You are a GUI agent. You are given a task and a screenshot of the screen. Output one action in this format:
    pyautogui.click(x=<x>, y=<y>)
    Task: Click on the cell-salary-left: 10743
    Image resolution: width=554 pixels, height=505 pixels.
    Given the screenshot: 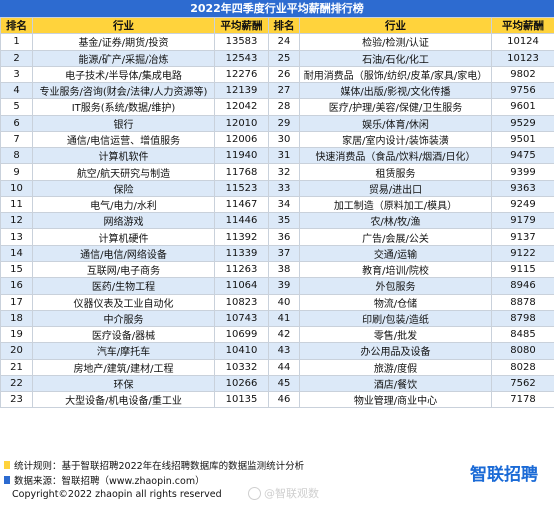 What is the action you would take?
    pyautogui.click(x=241, y=318)
    